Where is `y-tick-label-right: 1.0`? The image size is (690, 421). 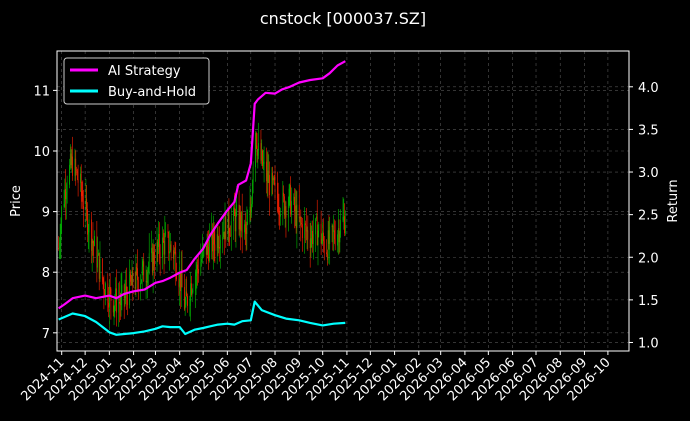 y-tick-label-right: 1.0 is located at coordinates (648, 343).